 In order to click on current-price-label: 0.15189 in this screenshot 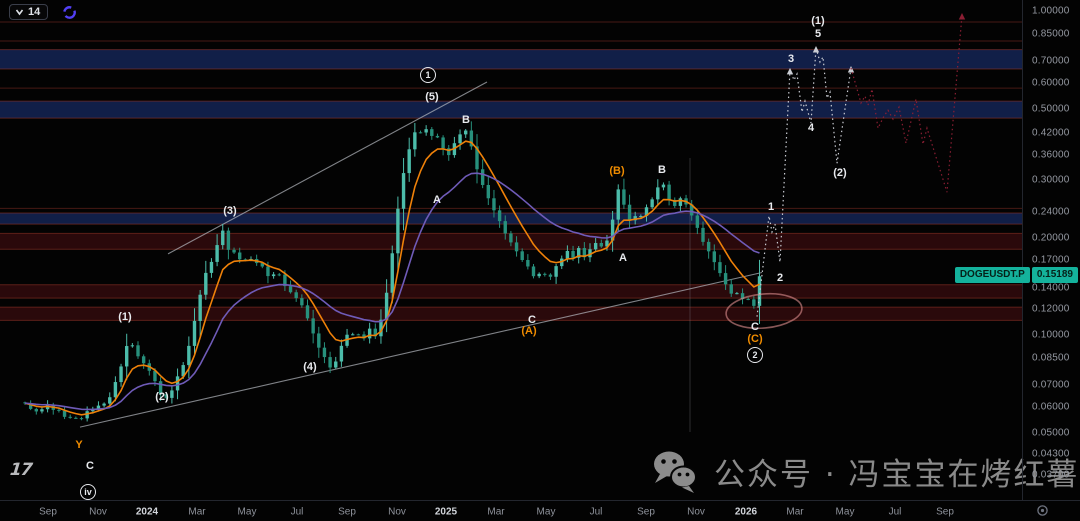, I will do `click(1054, 275)`.